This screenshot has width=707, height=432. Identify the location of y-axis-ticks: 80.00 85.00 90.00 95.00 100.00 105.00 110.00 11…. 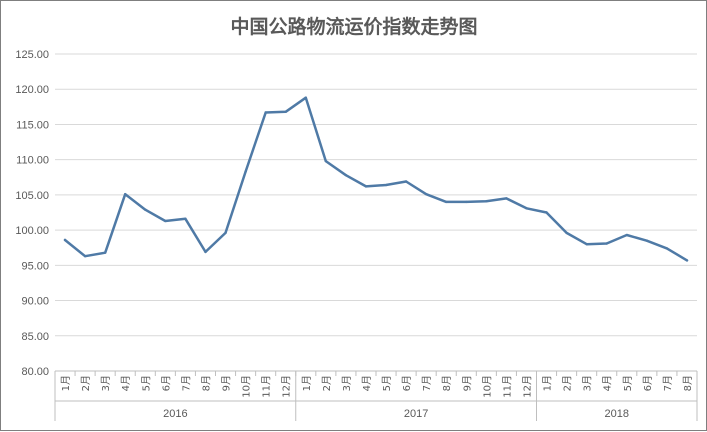
(32, 213).